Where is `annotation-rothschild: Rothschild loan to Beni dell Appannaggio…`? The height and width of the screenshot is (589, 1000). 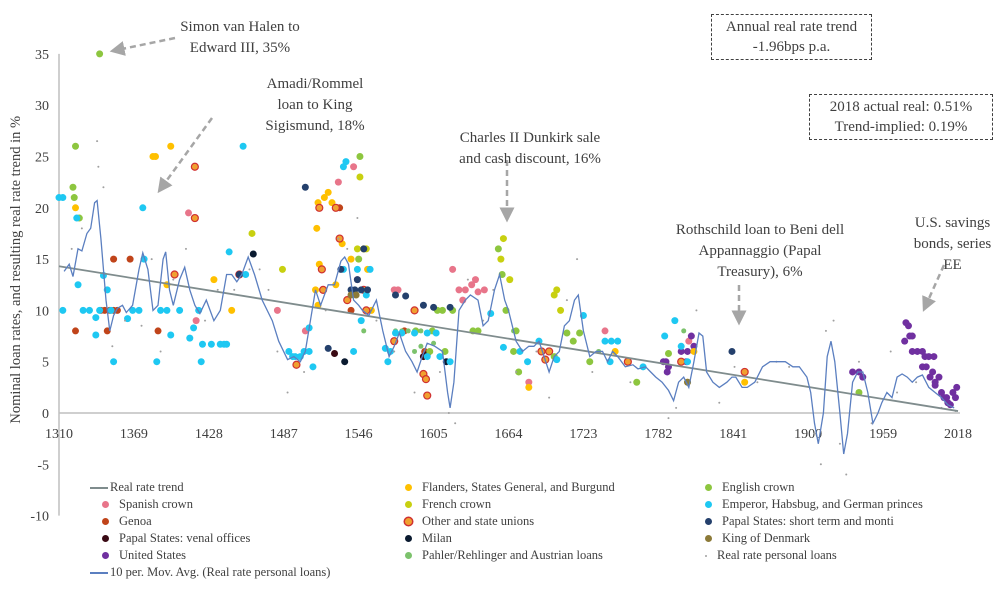 annotation-rothschild: Rothschild loan to Beni dell Appannaggio… is located at coordinates (760, 251).